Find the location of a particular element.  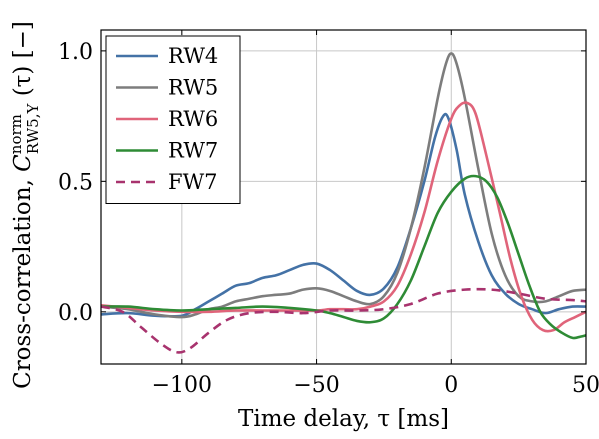

y-axis-label-superscript: norm is located at coordinates (16, 134).